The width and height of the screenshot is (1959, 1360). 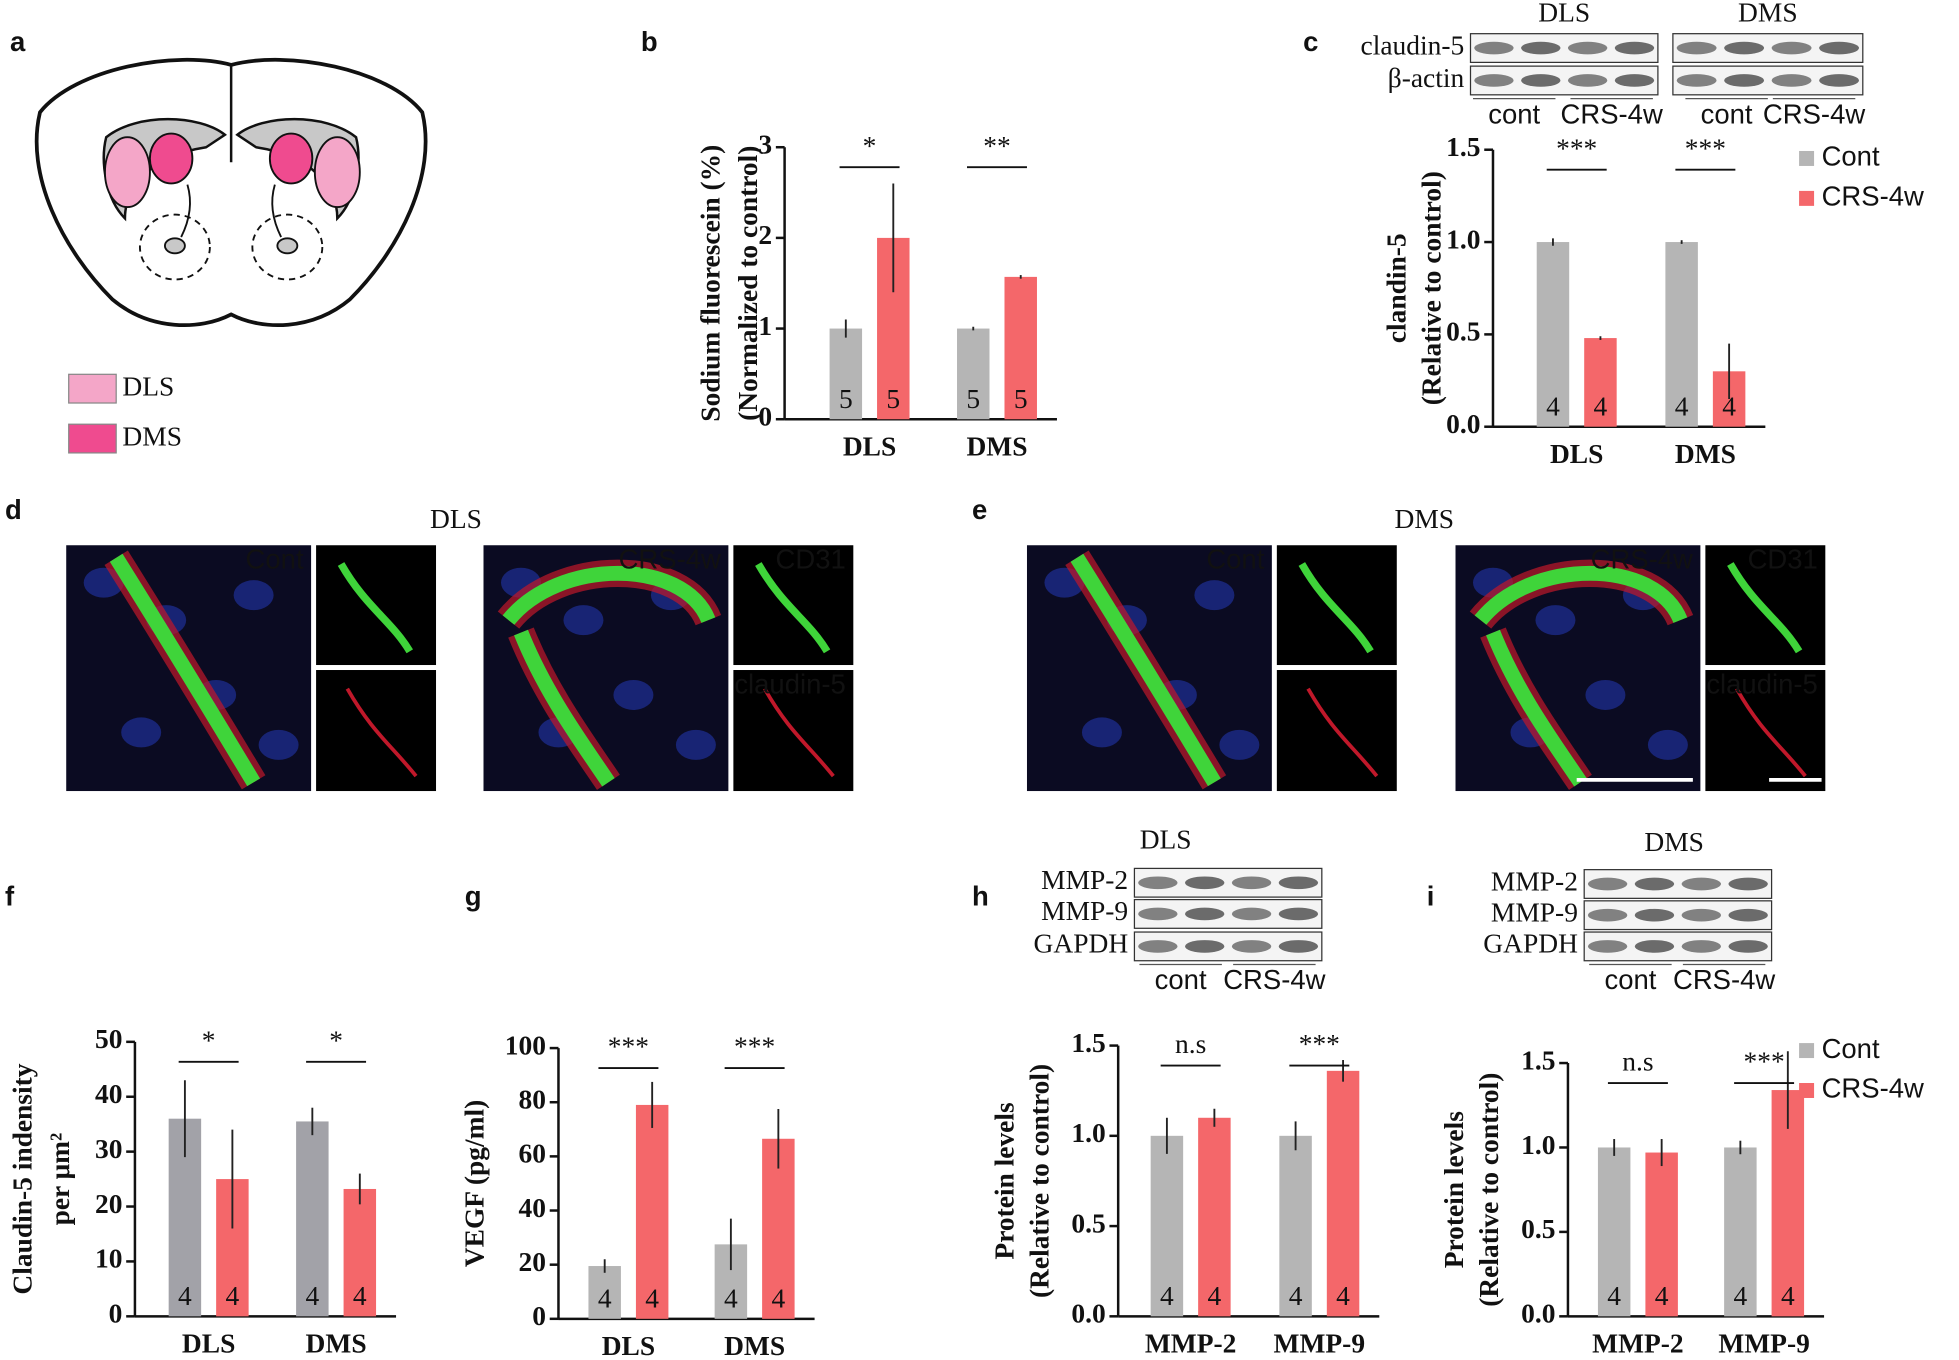 What do you see at coordinates (1768, 13) in the screenshot?
I see `blot-title: DMS` at bounding box center [1768, 13].